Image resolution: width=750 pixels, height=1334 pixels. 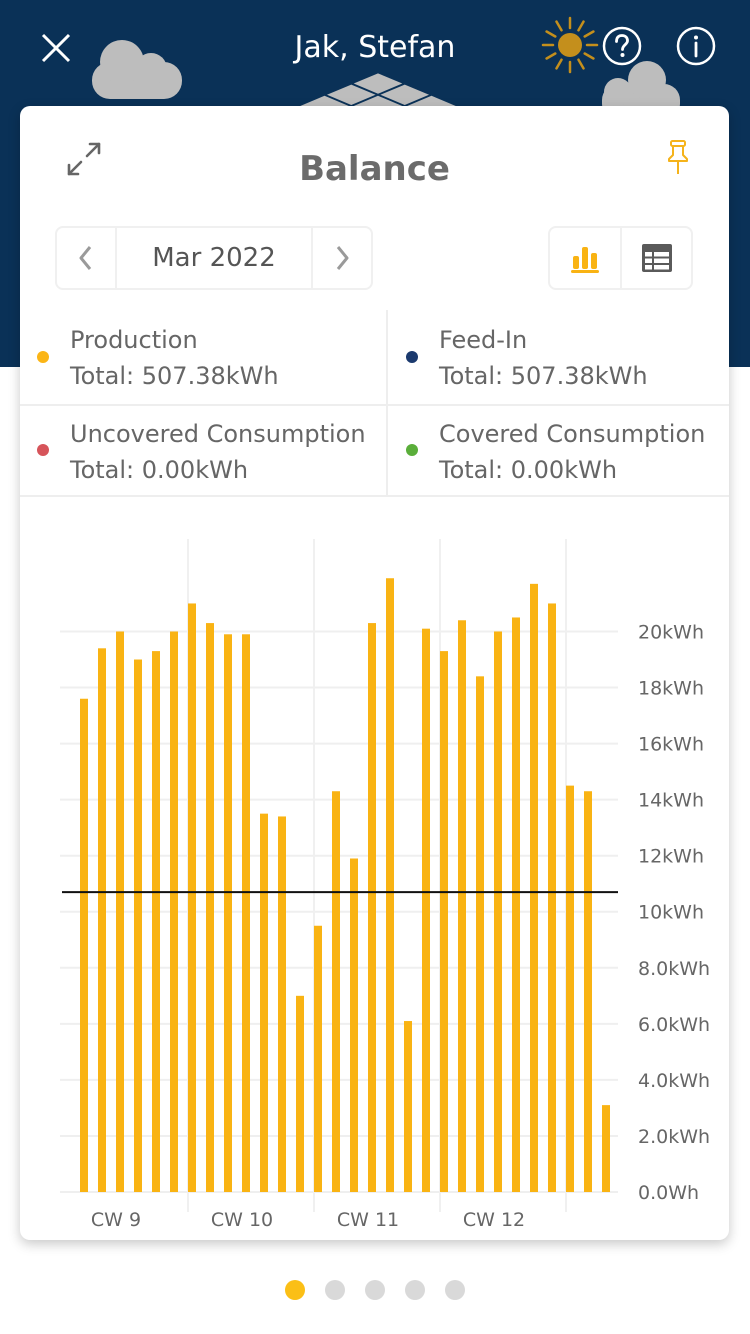 What do you see at coordinates (116, 1220) in the screenshot?
I see `week-label: CW 9` at bounding box center [116, 1220].